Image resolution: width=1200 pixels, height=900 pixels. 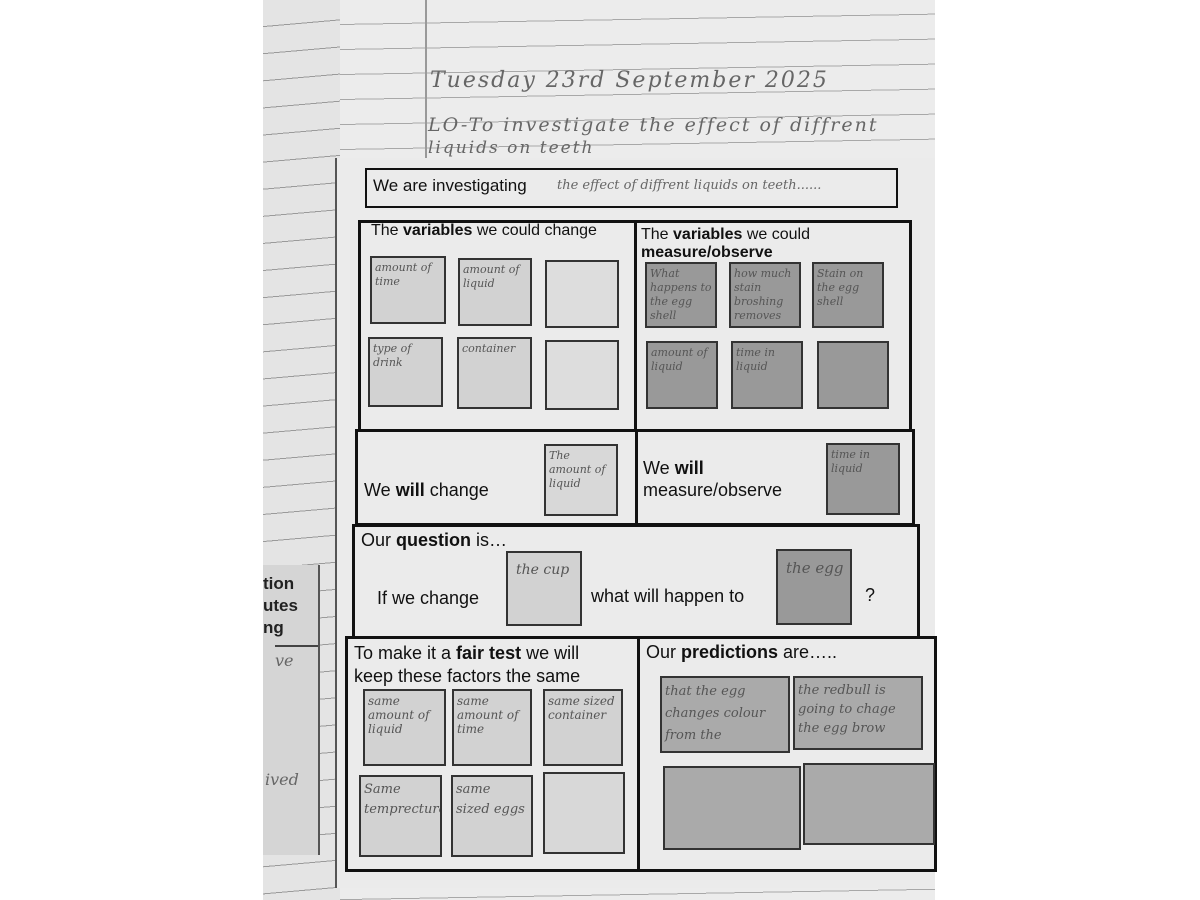 What do you see at coordinates (282, 779) in the screenshot?
I see `fragment-hand: ived` at bounding box center [282, 779].